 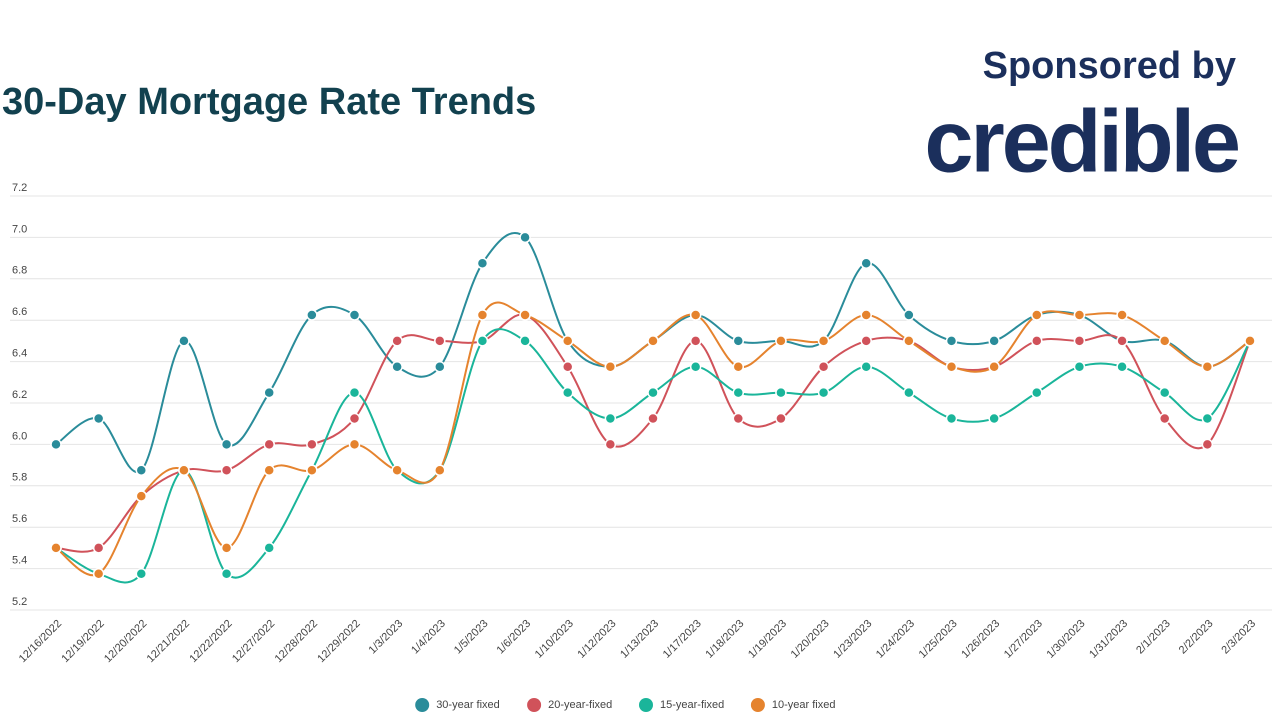 What do you see at coordinates (596, 639) in the screenshot?
I see `x-tick-label: 1/12/2023` at bounding box center [596, 639].